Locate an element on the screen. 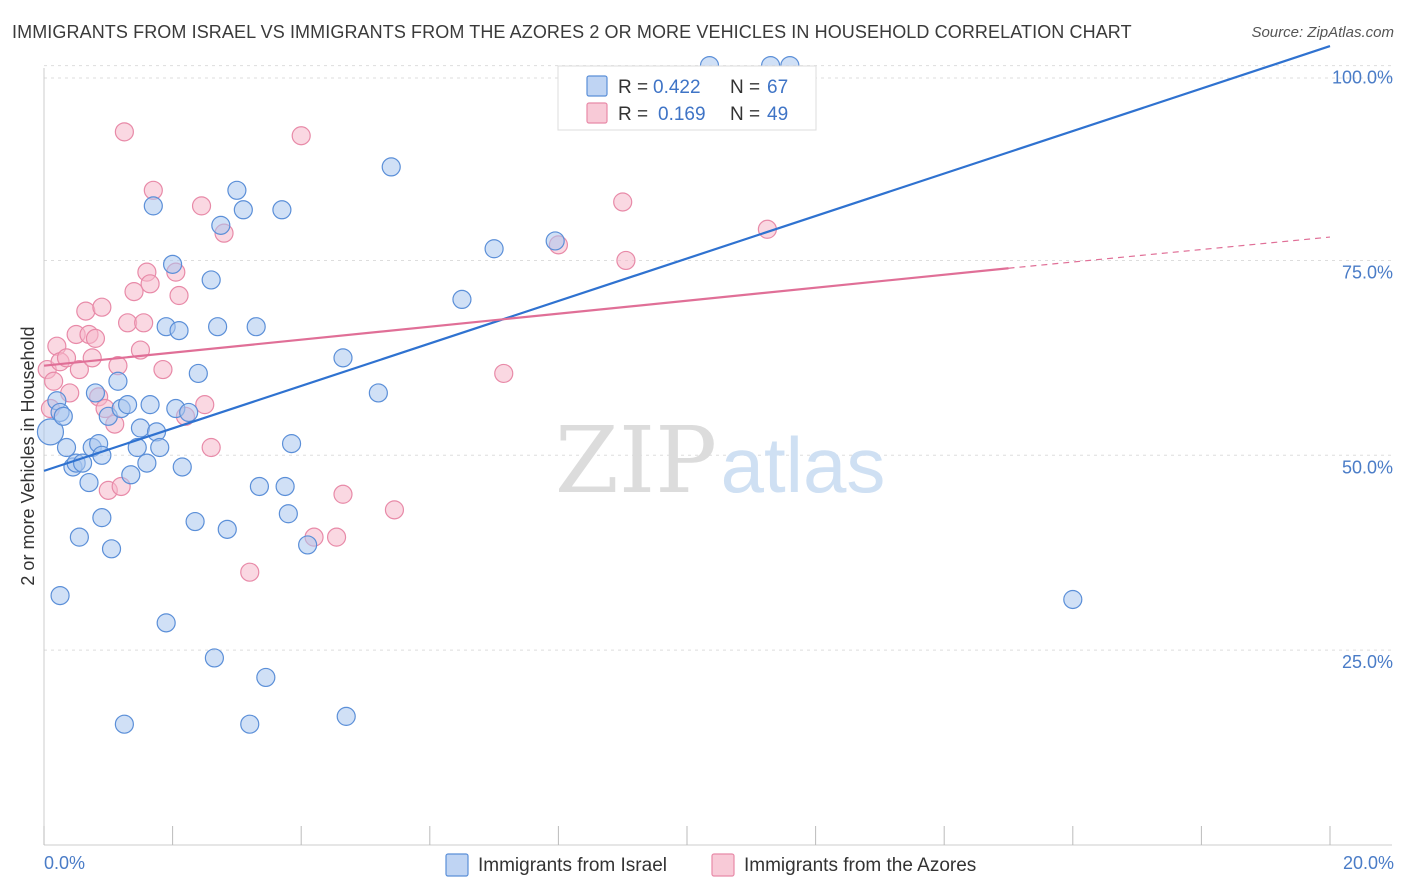 Image resolution: width=1406 pixels, height=892 pixels. legend-r-value-israel: 0.422 is located at coordinates (677, 87).